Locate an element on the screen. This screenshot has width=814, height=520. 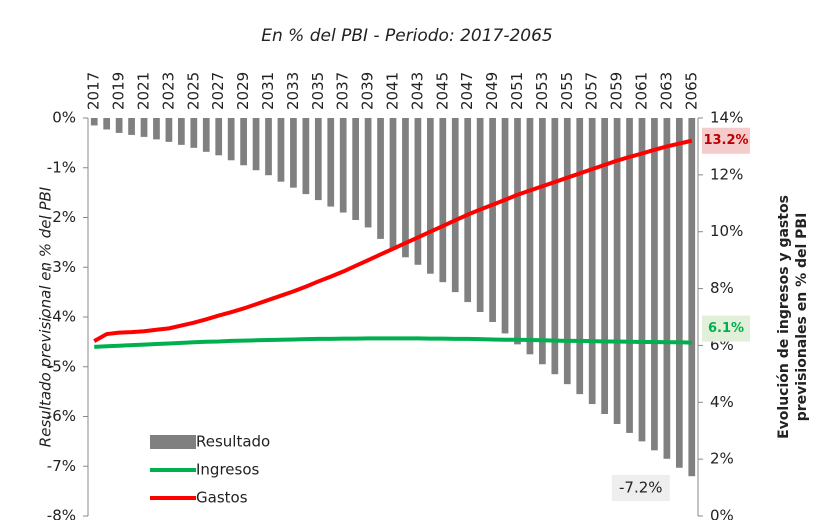
x-tick-label: 2057 is located at coordinates (592, 91).